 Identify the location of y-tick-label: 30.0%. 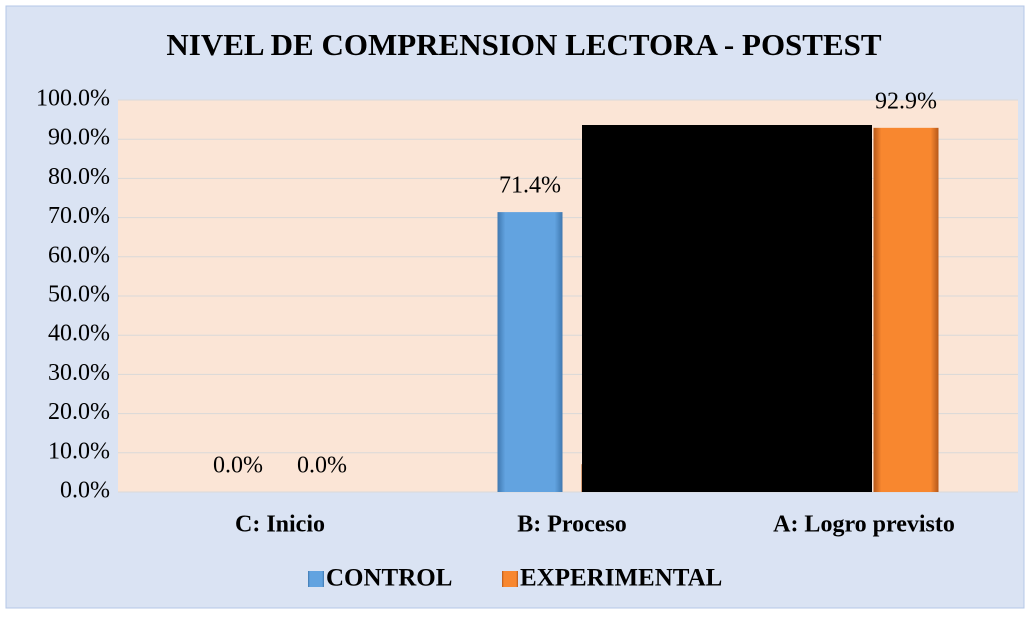
(79, 373).